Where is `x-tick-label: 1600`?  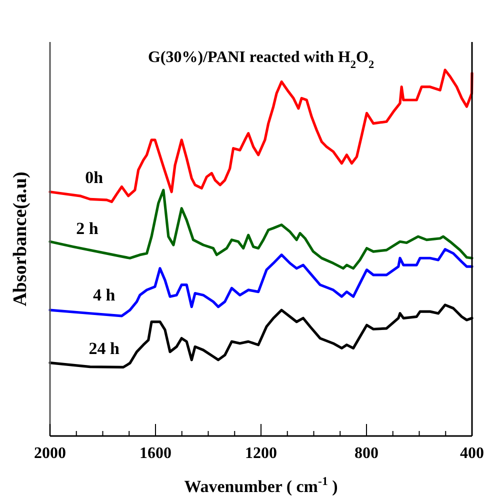
x-tick-label: 1600 is located at coordinates (156, 453).